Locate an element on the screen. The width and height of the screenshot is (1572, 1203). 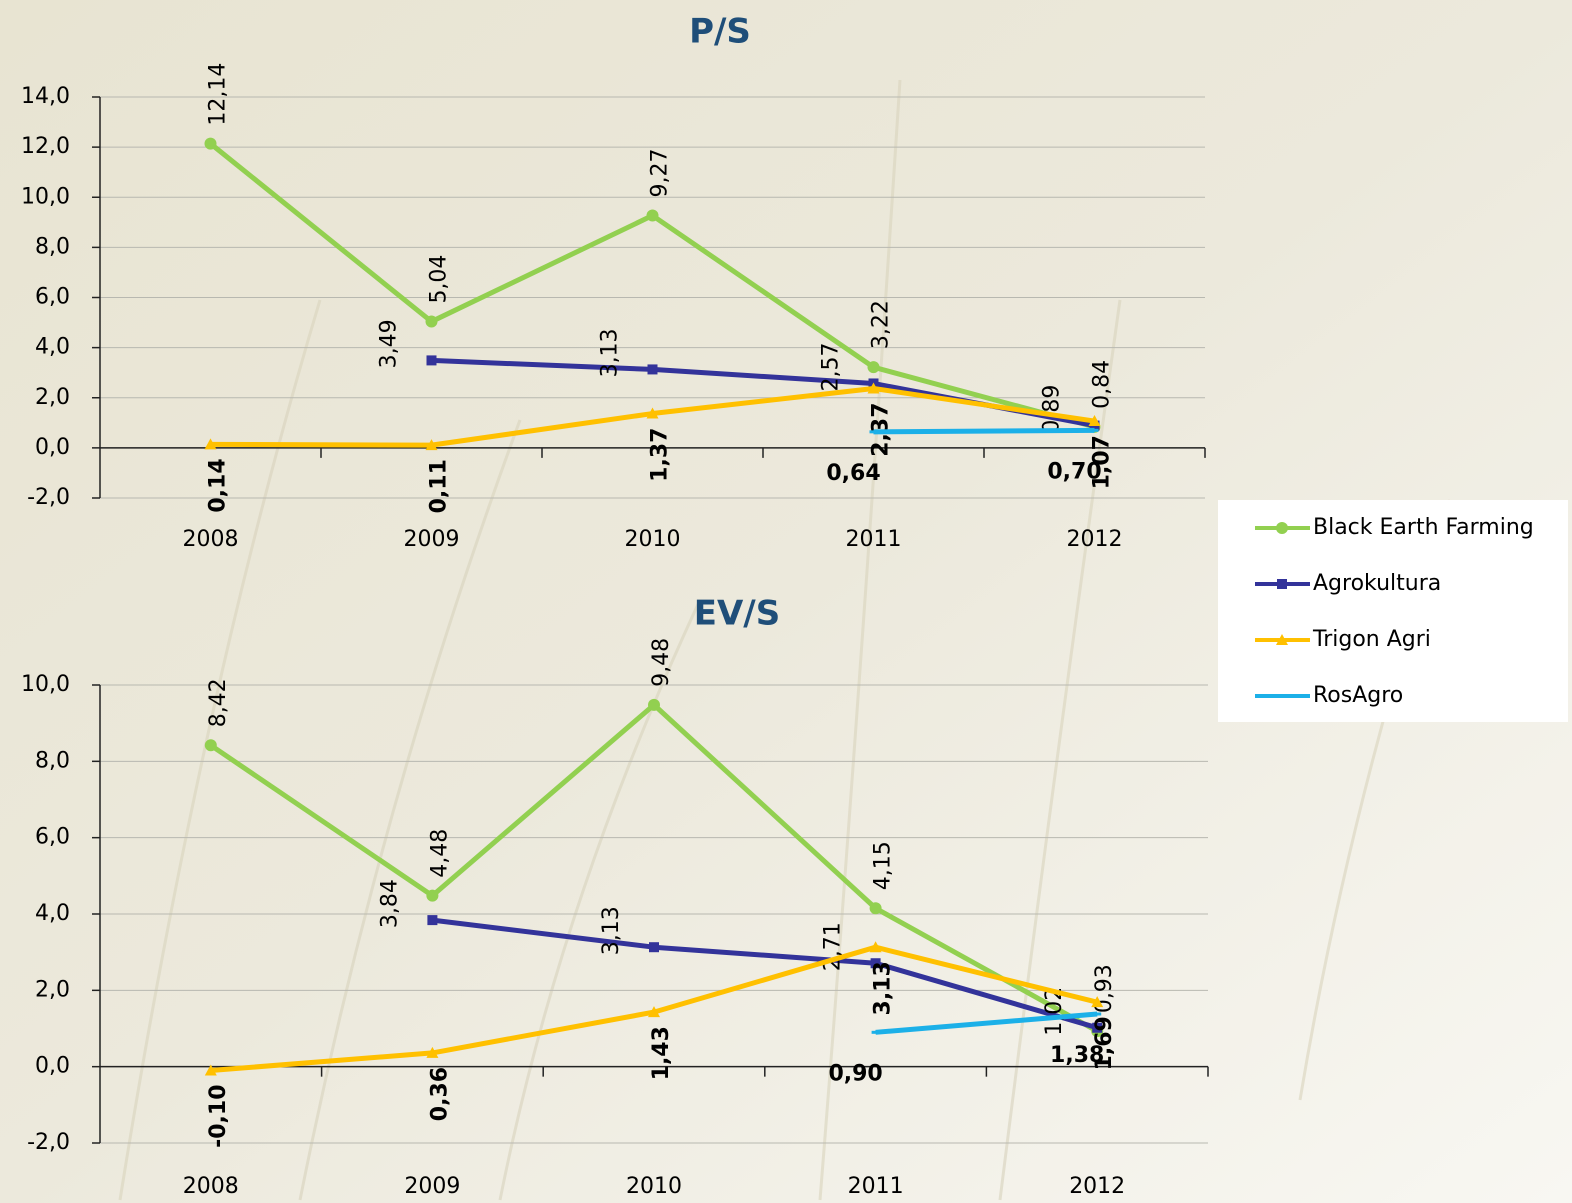
value-label: 5,04 is located at coordinates (439, 279).